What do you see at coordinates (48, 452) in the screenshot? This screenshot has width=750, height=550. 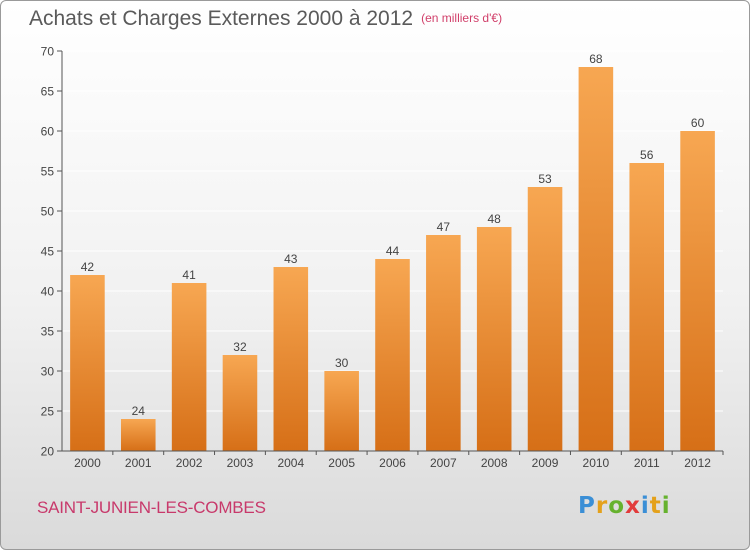 I see `y-tick-label: 20` at bounding box center [48, 452].